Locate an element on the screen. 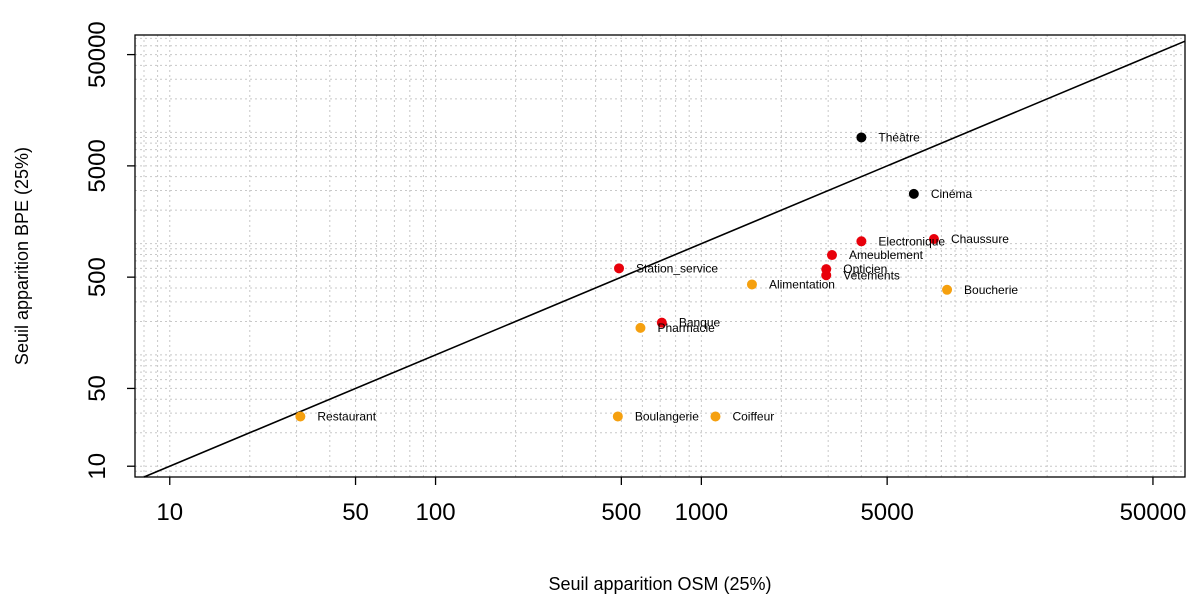  point-label: Alimentation is located at coordinates (802, 284).